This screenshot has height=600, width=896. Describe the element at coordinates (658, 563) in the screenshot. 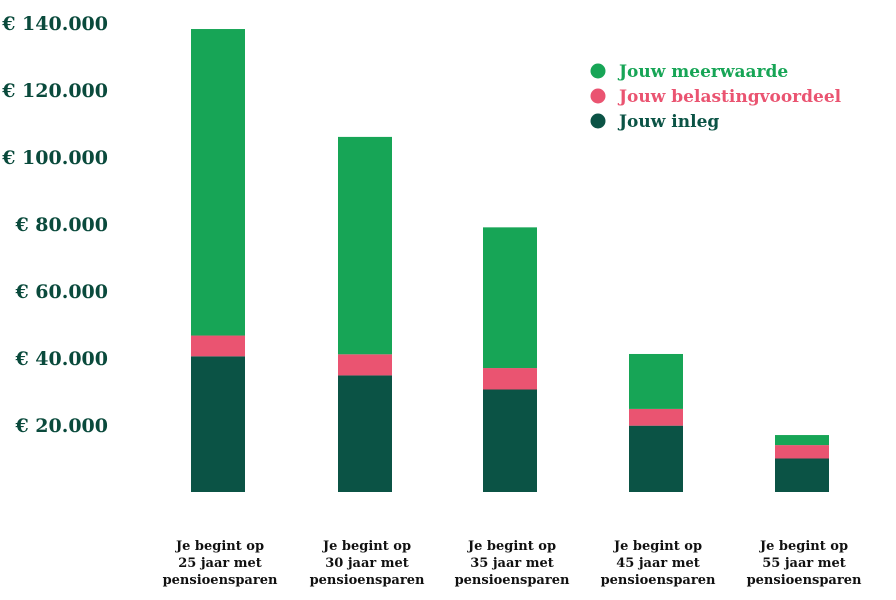

I see `x-category-label: 45 jaar met` at that location.